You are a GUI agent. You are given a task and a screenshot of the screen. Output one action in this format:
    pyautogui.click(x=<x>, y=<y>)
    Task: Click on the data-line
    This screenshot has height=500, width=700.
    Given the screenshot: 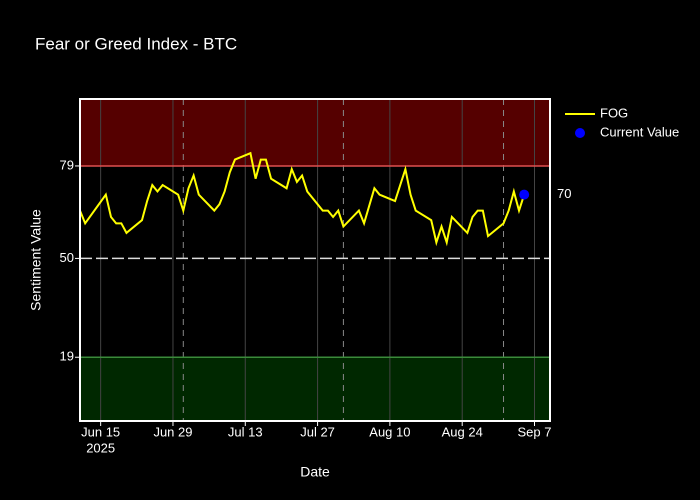 What is the action you would take?
    pyautogui.click(x=302, y=199)
    